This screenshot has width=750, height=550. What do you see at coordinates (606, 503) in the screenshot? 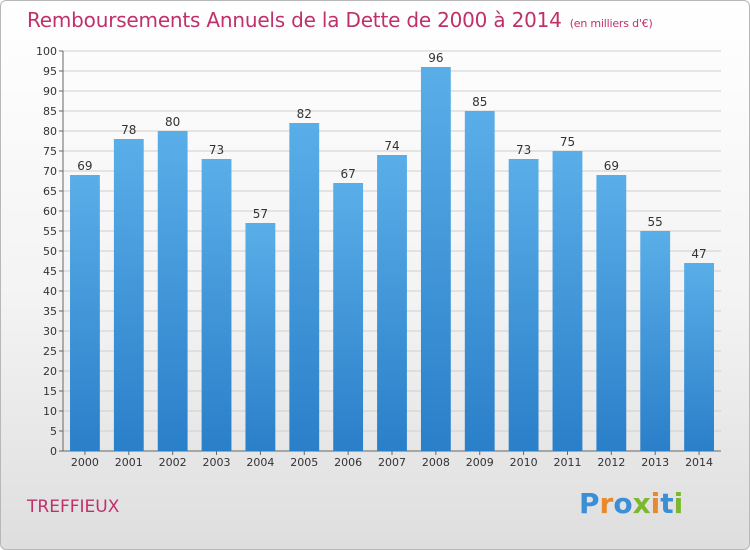
I see `logo-letter: r` at bounding box center [606, 503].